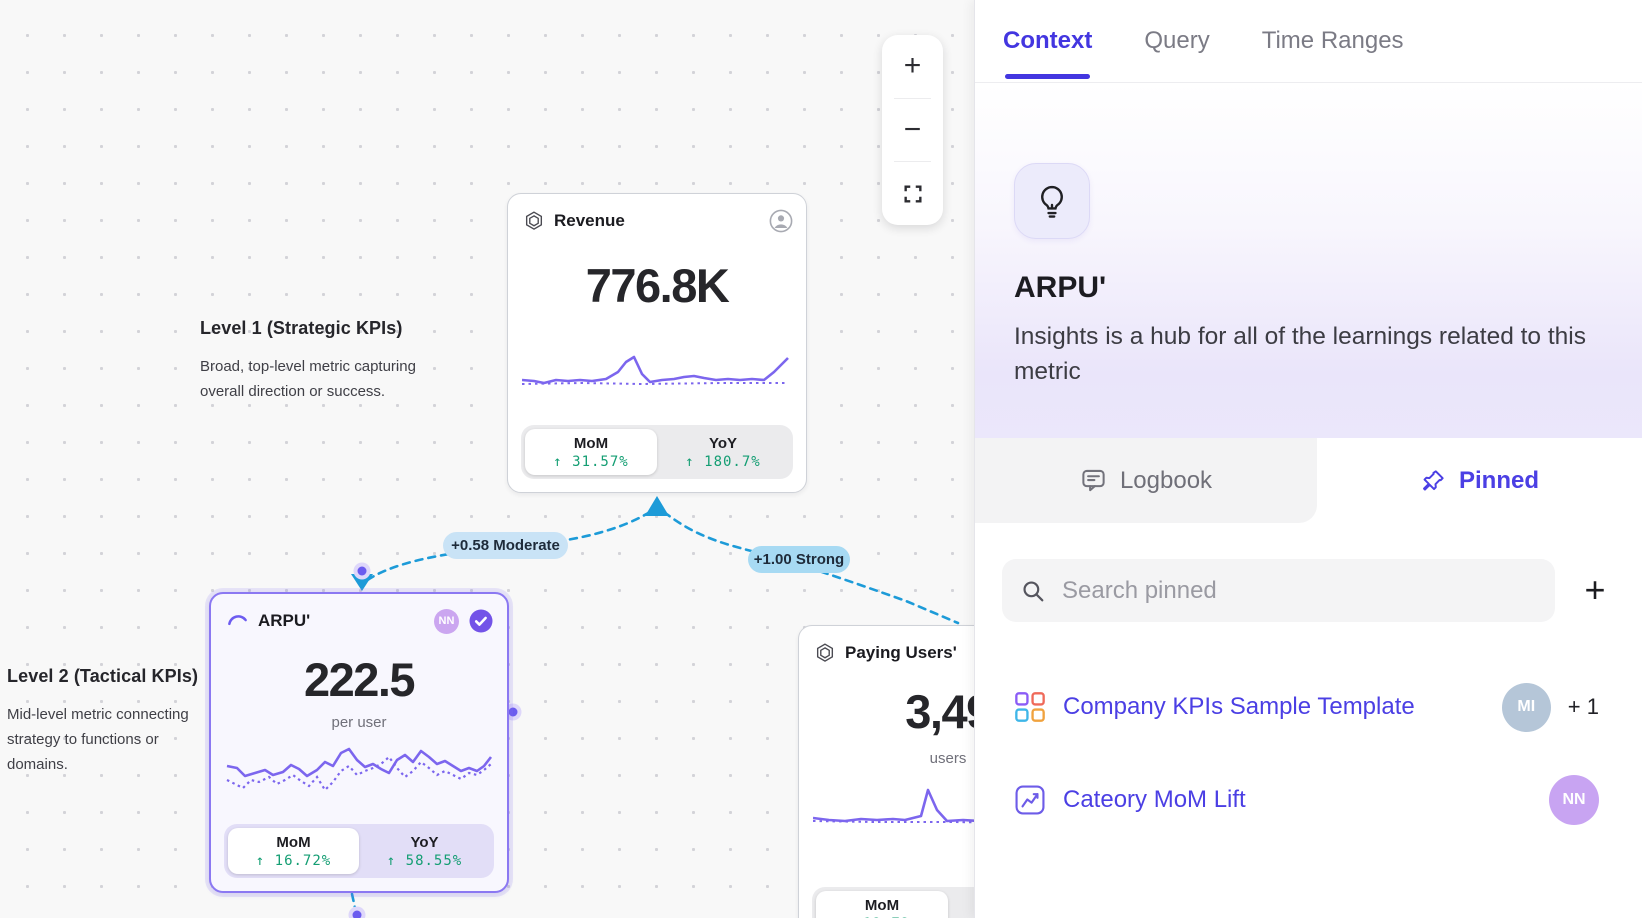  I want to click on metric-value: 3,49, so click(939, 711).